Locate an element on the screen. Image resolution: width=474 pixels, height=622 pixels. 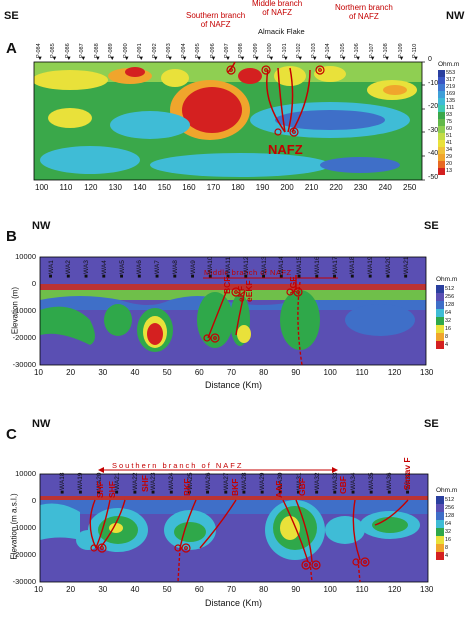
panel-a-y-ticks: 0 -10 -20 -30 -40 -50 is located at coordinates (437, 121).